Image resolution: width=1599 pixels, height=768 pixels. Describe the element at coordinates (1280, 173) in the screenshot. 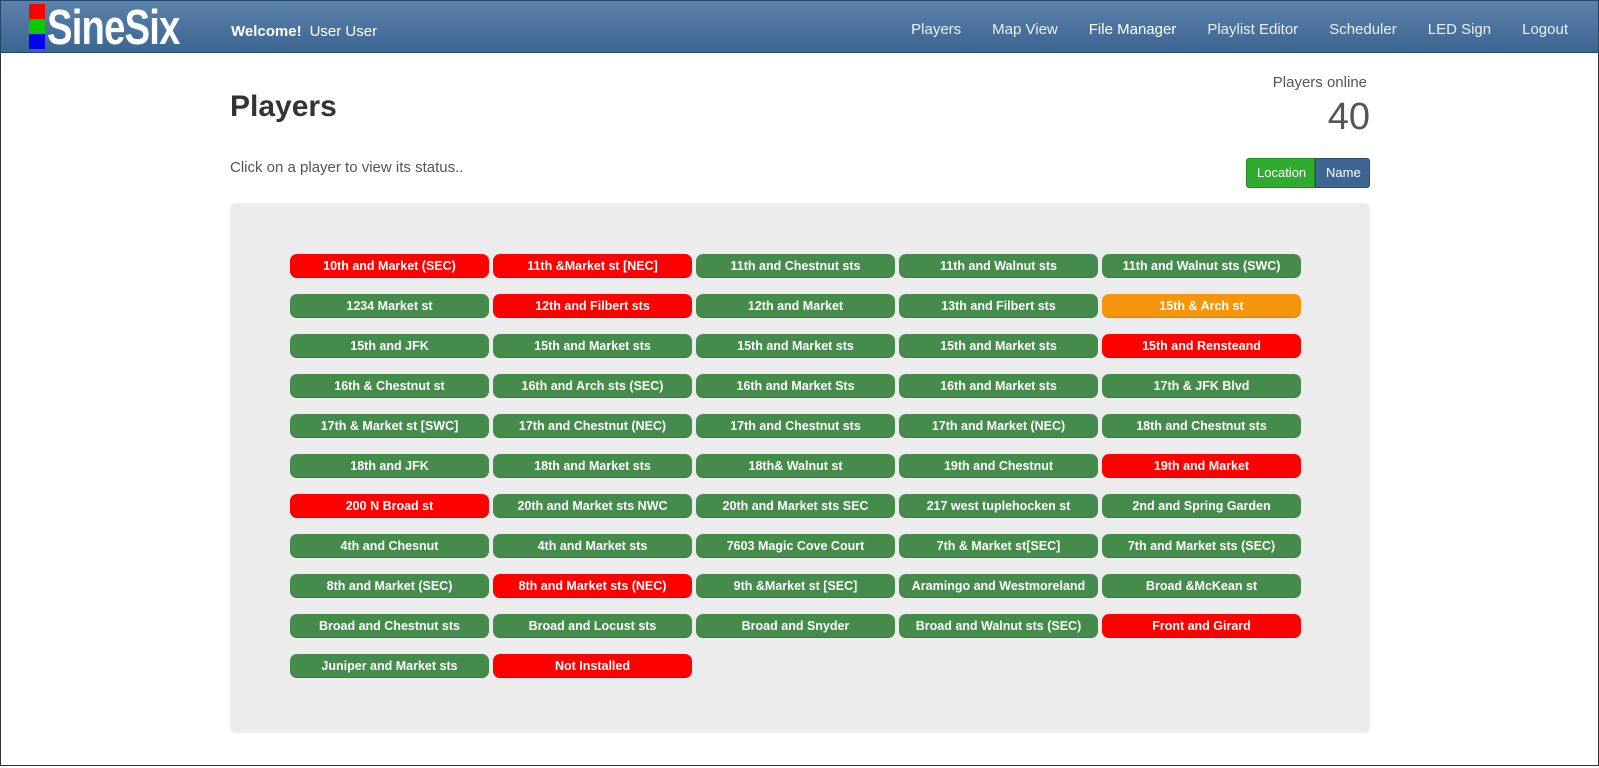

I see `sort-by-location-button: Location` at that location.